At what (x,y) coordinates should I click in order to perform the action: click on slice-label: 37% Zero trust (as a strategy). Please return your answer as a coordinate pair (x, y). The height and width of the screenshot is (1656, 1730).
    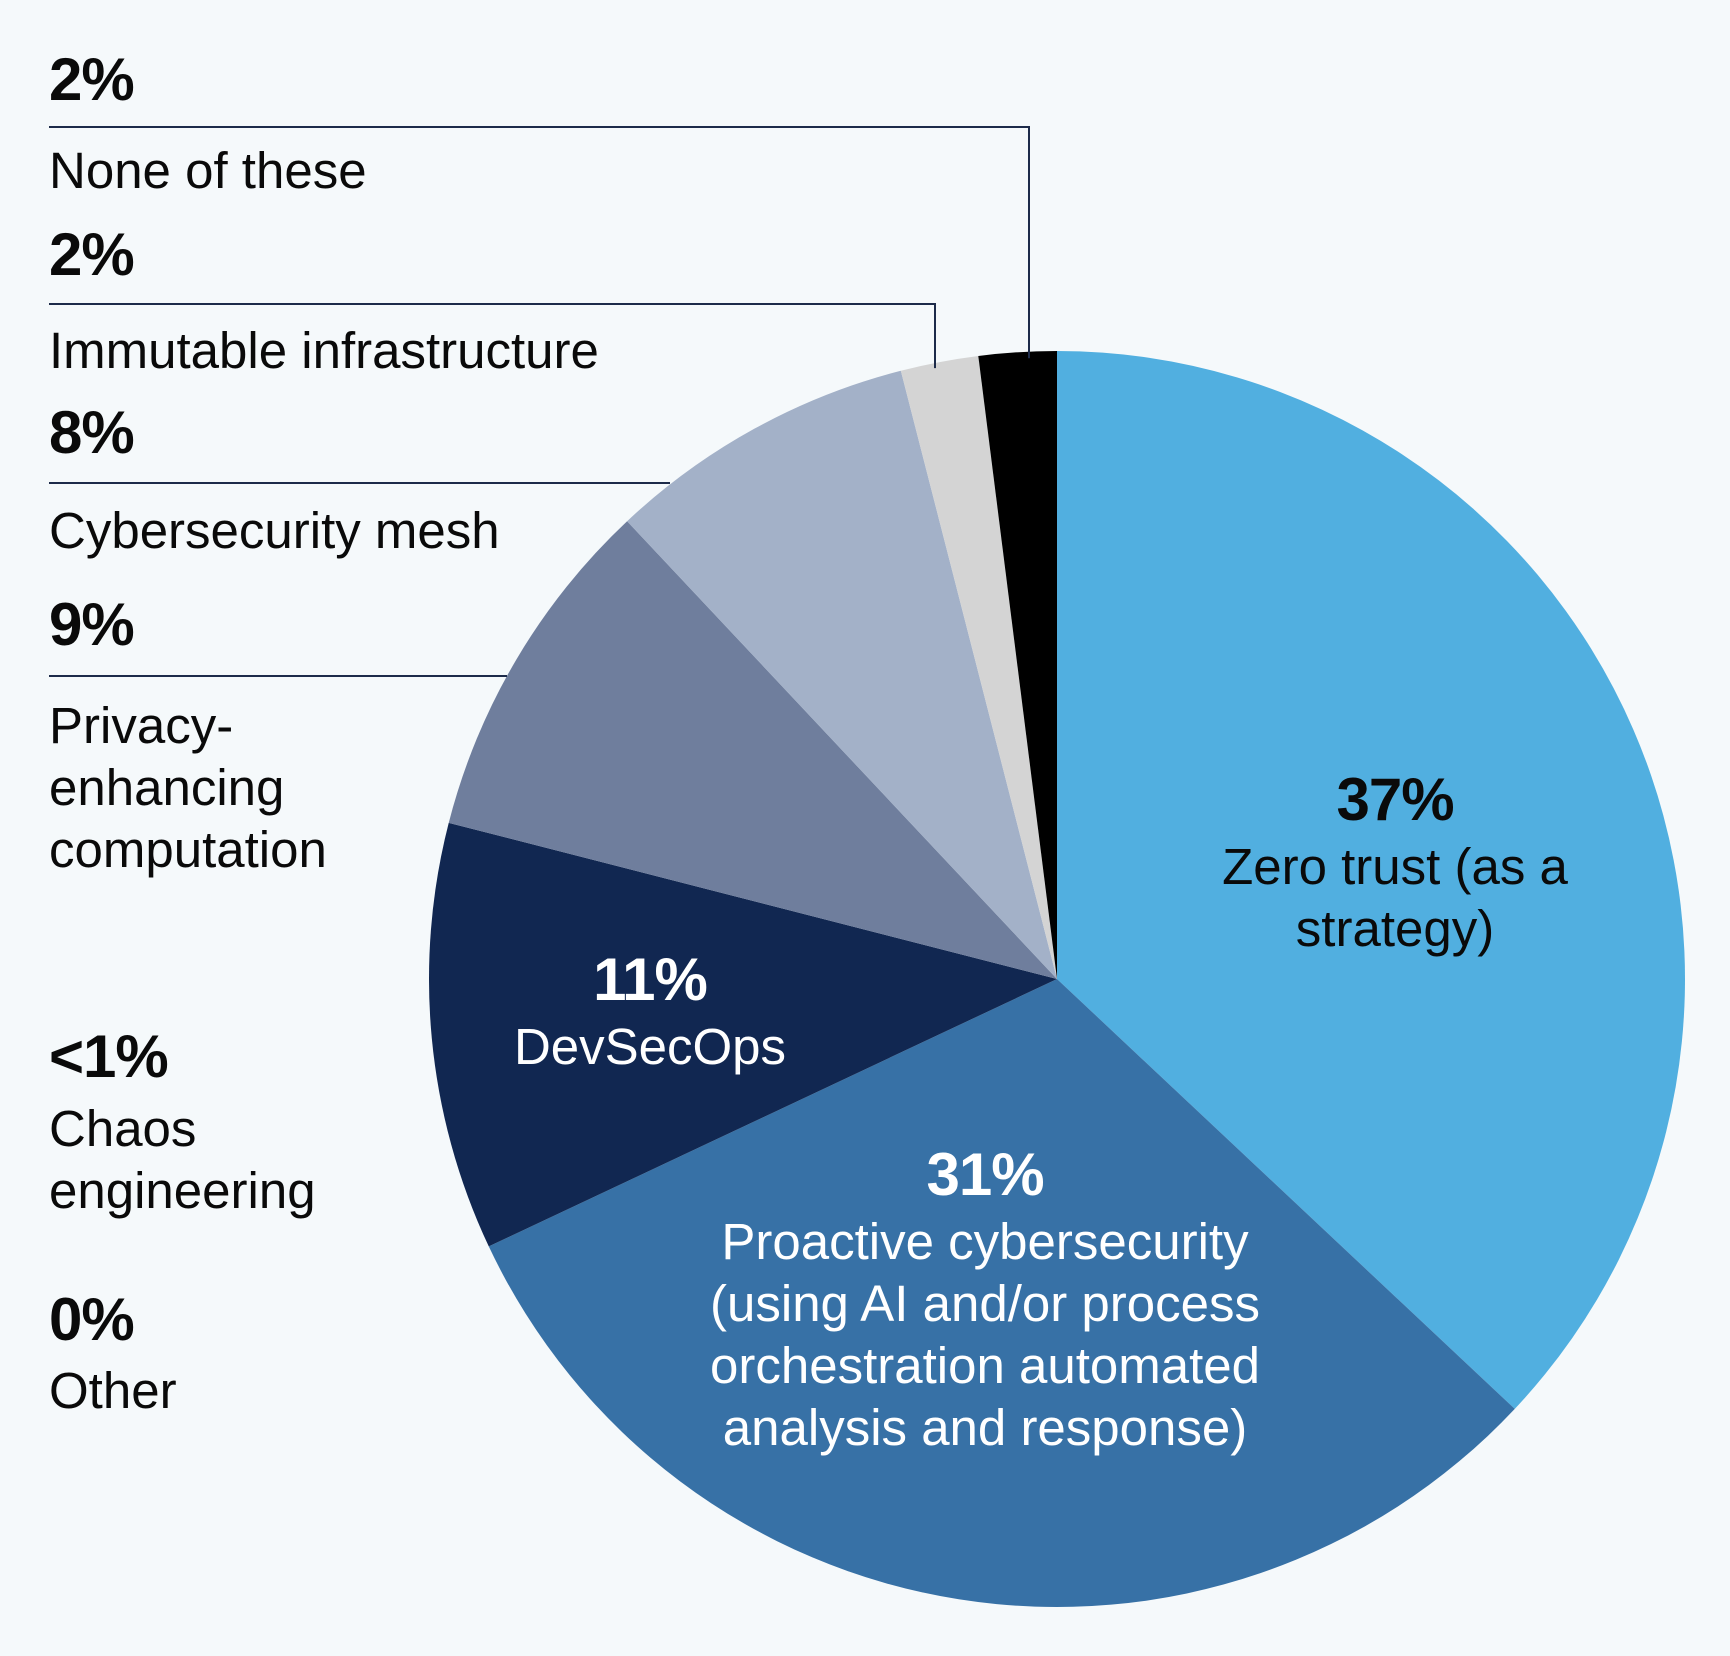
    Looking at the image, I should click on (1395, 865).